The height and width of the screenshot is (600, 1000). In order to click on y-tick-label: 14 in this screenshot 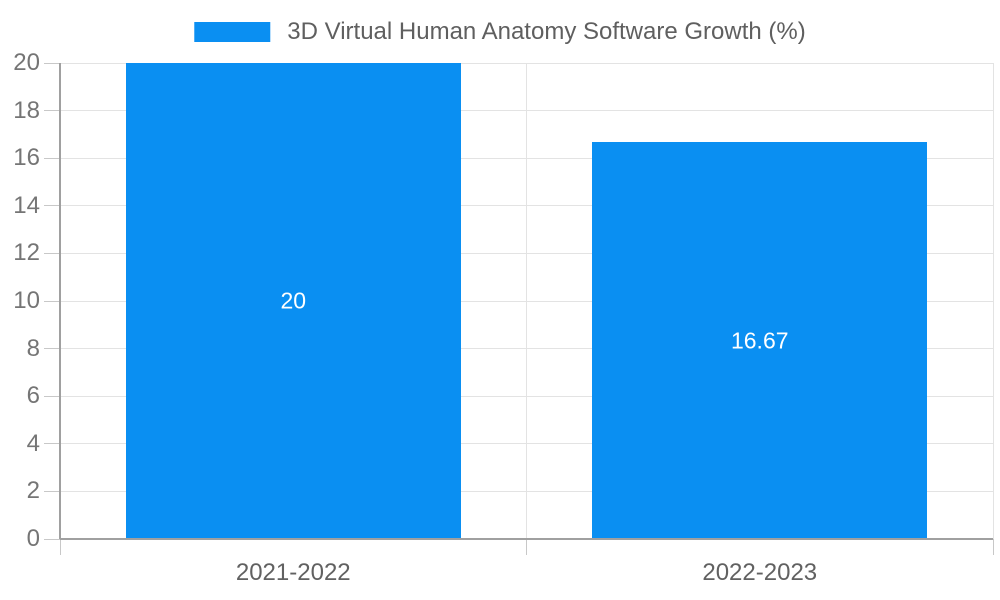, I will do `click(26, 205)`.